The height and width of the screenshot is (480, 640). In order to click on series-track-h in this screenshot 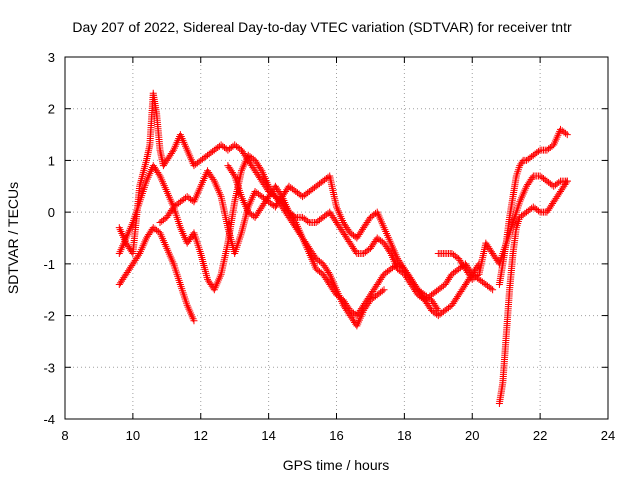, I will do `click(533, 207)`.